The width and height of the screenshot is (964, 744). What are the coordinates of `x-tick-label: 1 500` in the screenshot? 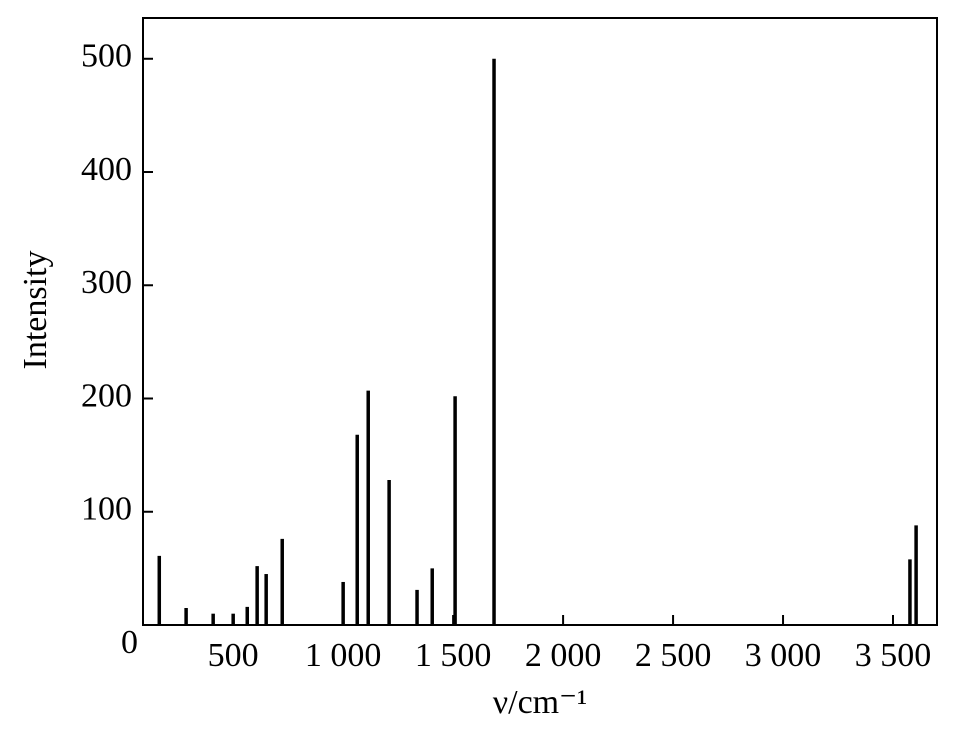 It's located at (453, 655).